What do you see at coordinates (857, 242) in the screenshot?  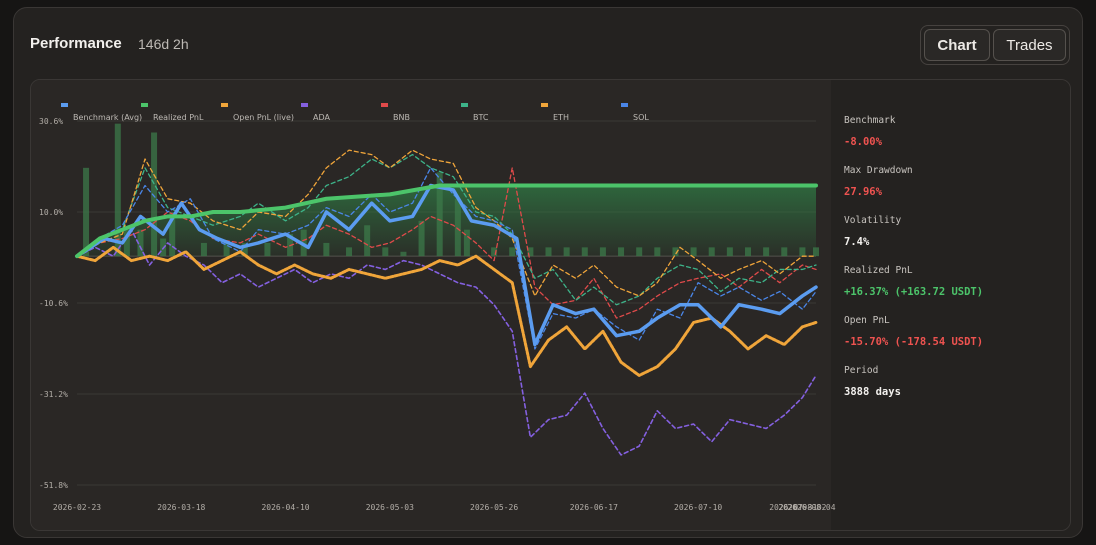 I see `stat-value: 7.4%` at bounding box center [857, 242].